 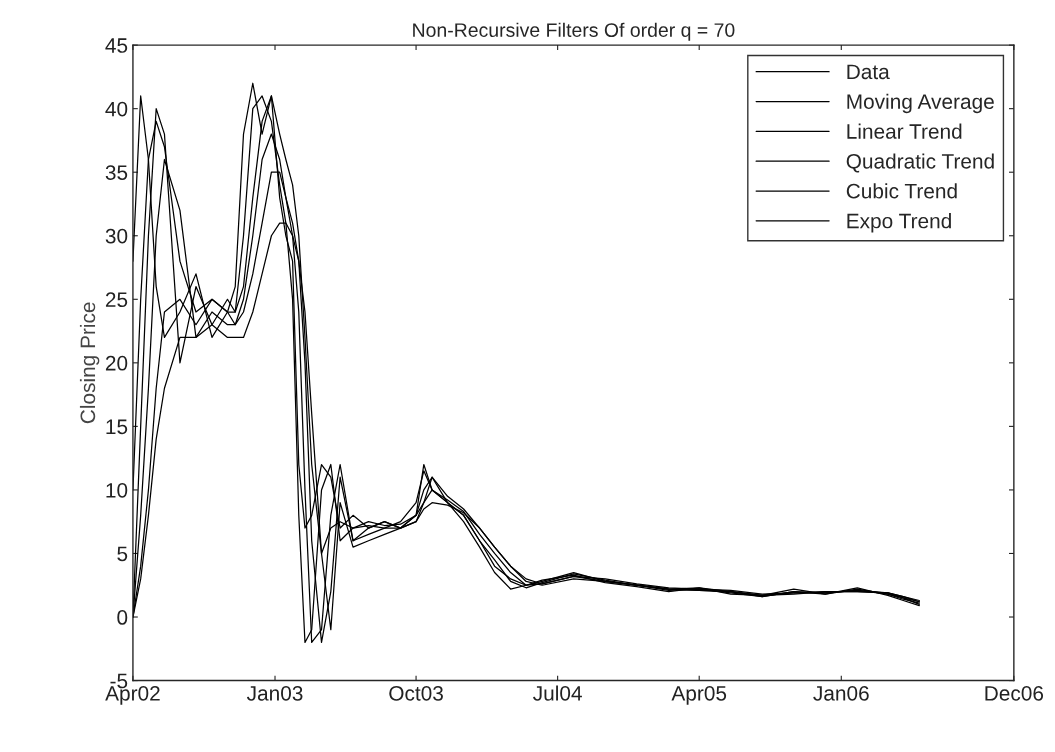 I want to click on legend-label: Expo Trend, so click(x=899, y=223).